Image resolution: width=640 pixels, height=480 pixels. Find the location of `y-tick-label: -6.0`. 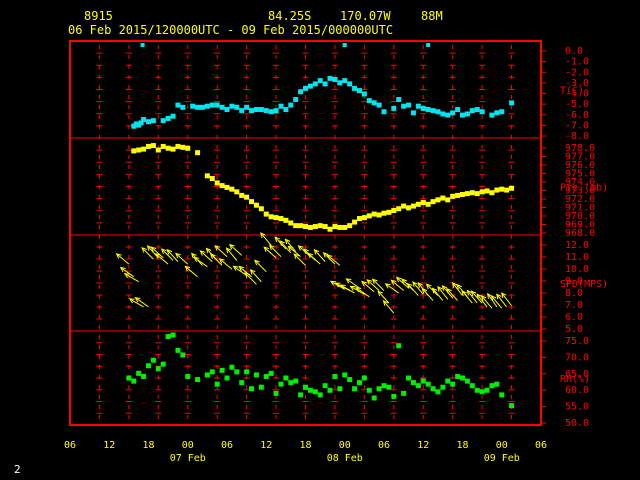

y-tick-label: -6.0 is located at coordinates (577, 115).